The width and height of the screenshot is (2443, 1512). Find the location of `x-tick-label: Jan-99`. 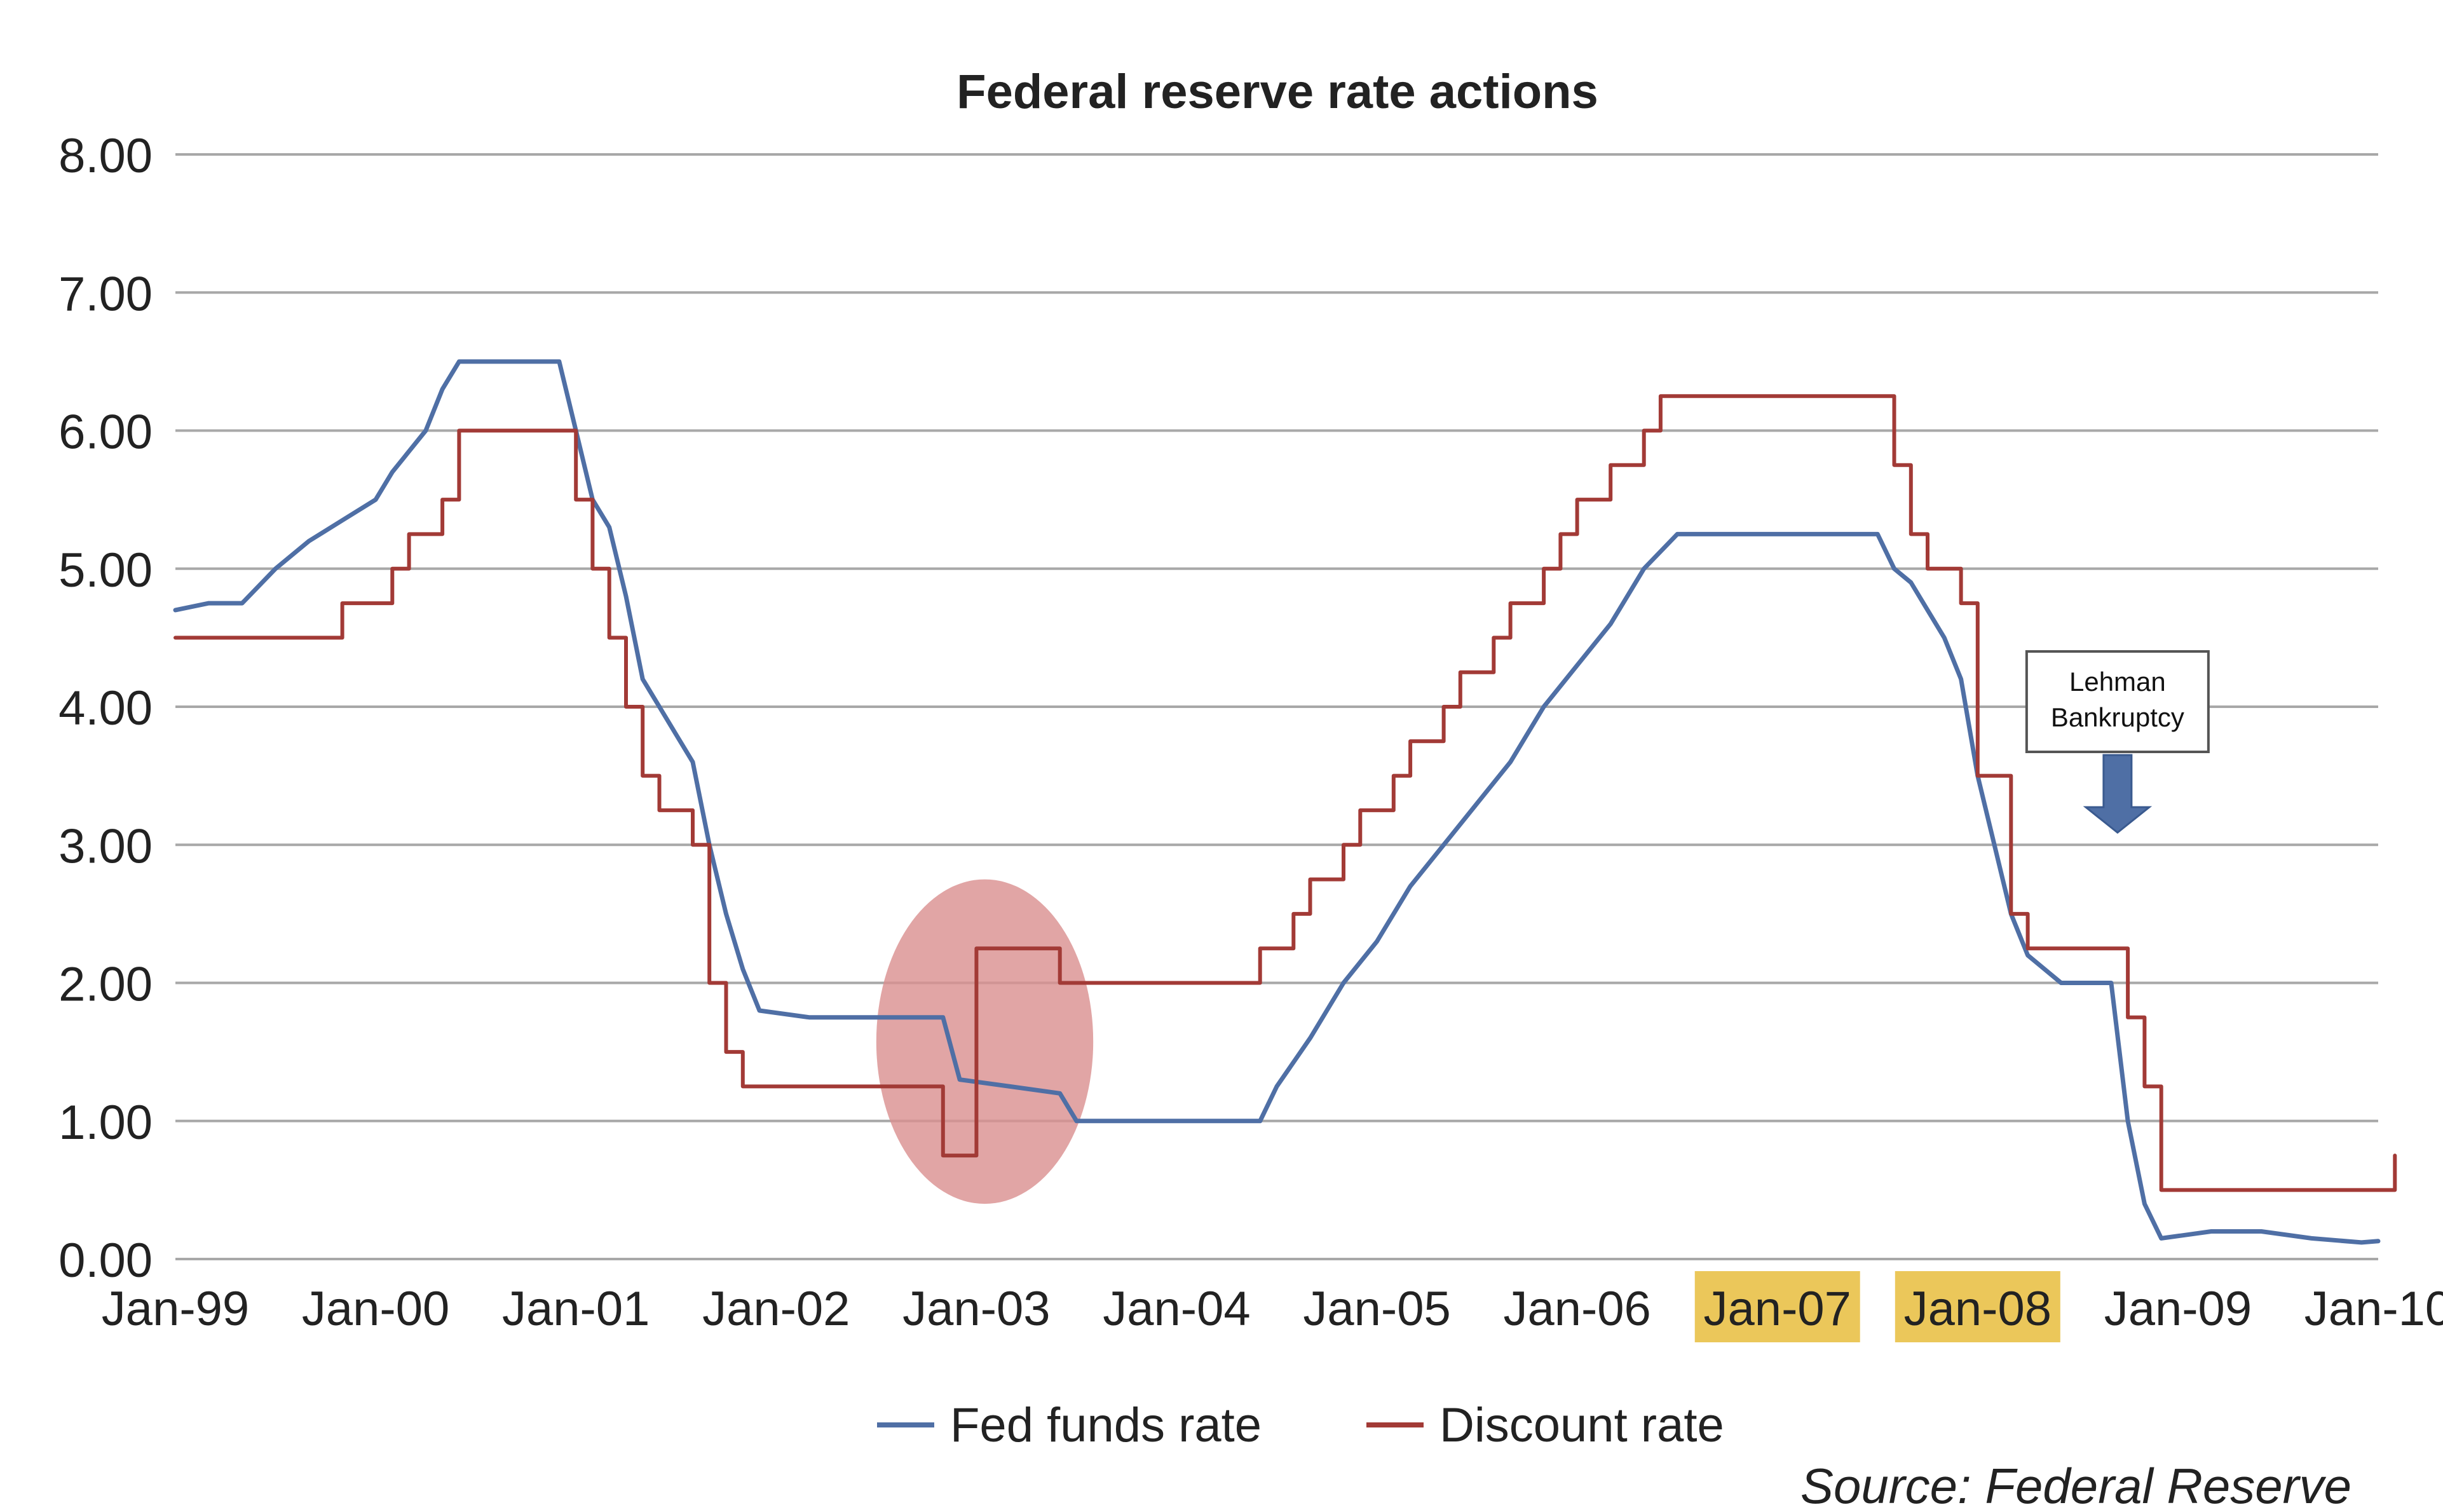

x-tick-label: Jan-99 is located at coordinates (175, 1309).